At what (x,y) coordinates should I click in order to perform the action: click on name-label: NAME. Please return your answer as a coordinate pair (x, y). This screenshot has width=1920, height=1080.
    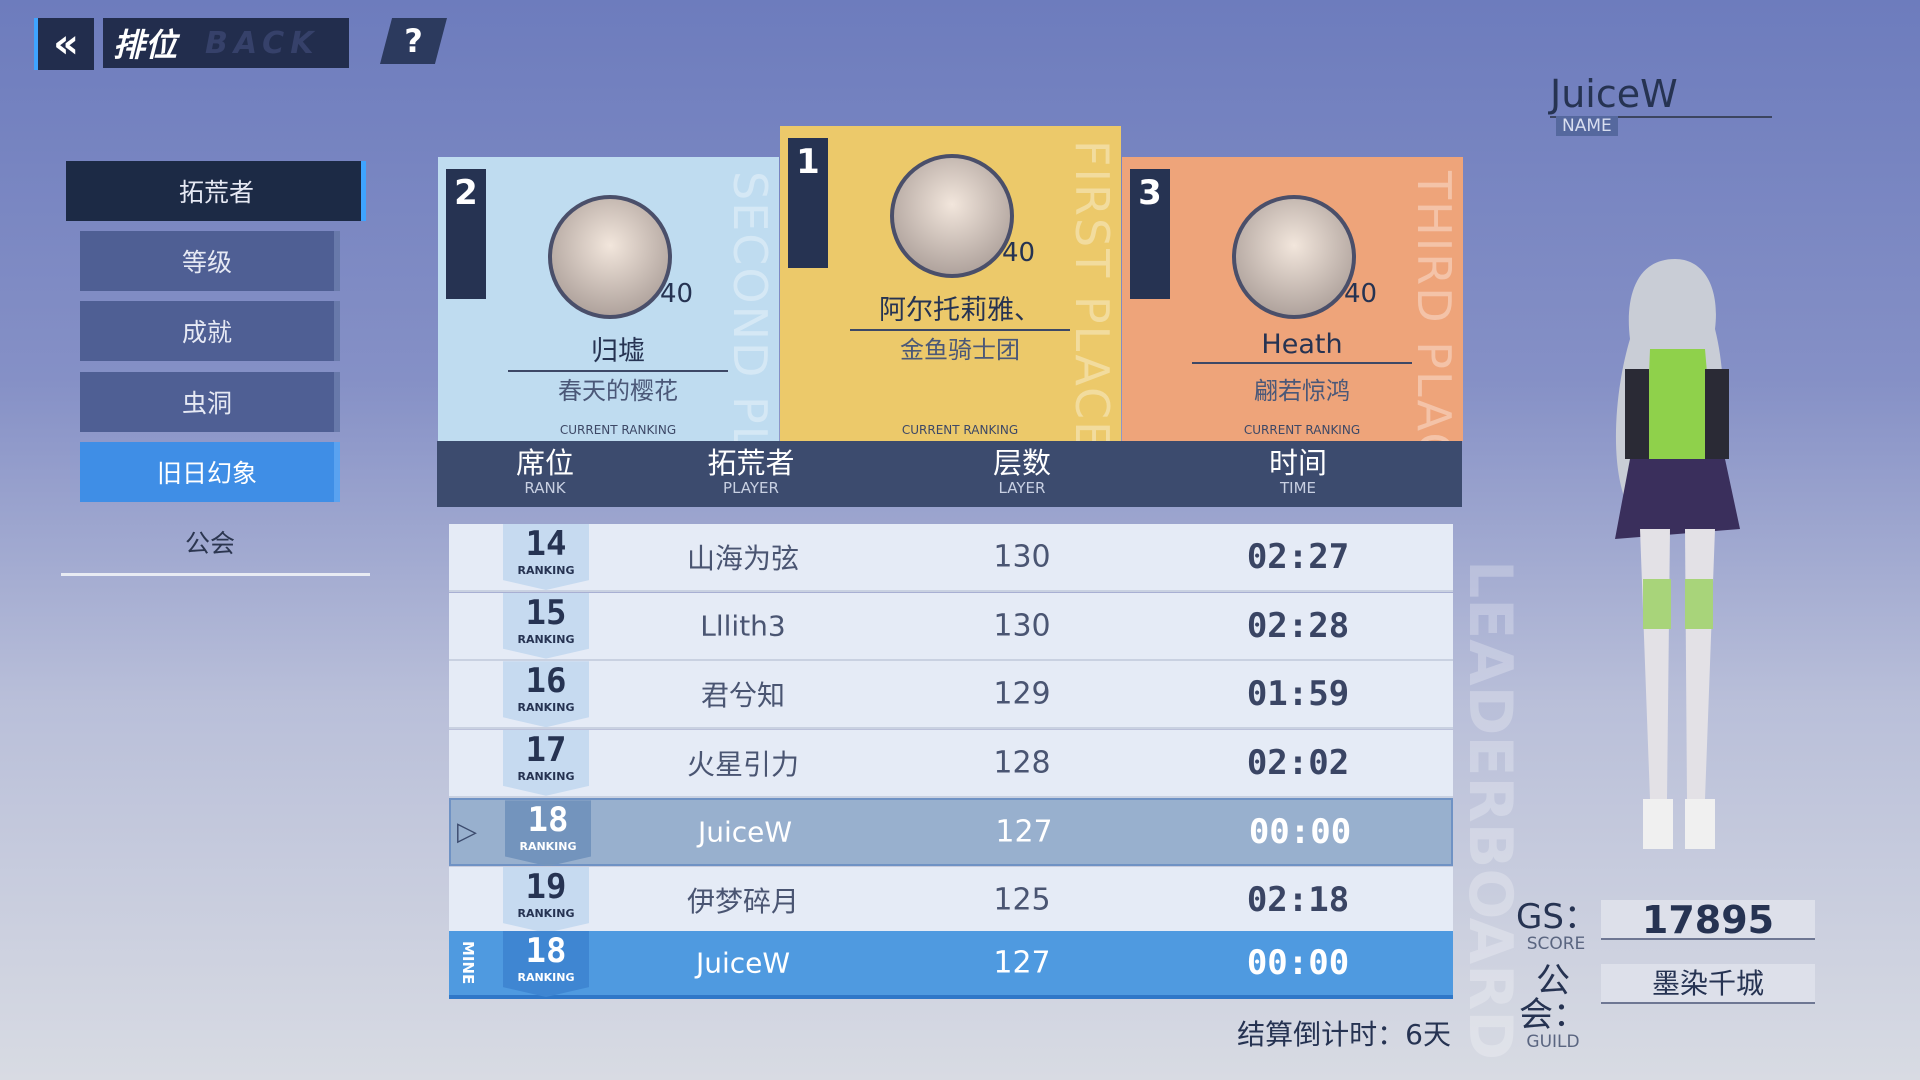
    Looking at the image, I should click on (1587, 126).